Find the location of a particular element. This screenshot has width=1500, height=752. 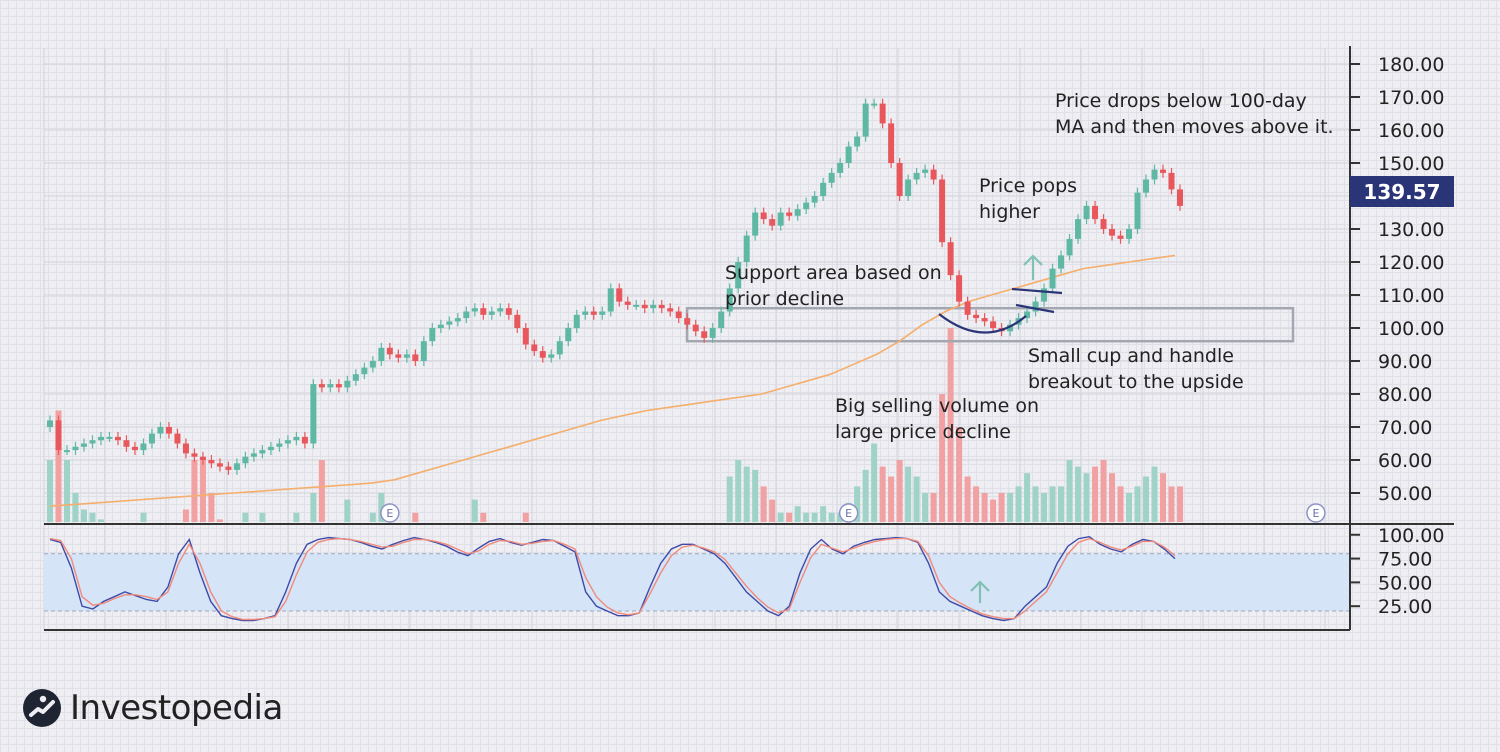

handle-top-line is located at coordinates (1037, 291).